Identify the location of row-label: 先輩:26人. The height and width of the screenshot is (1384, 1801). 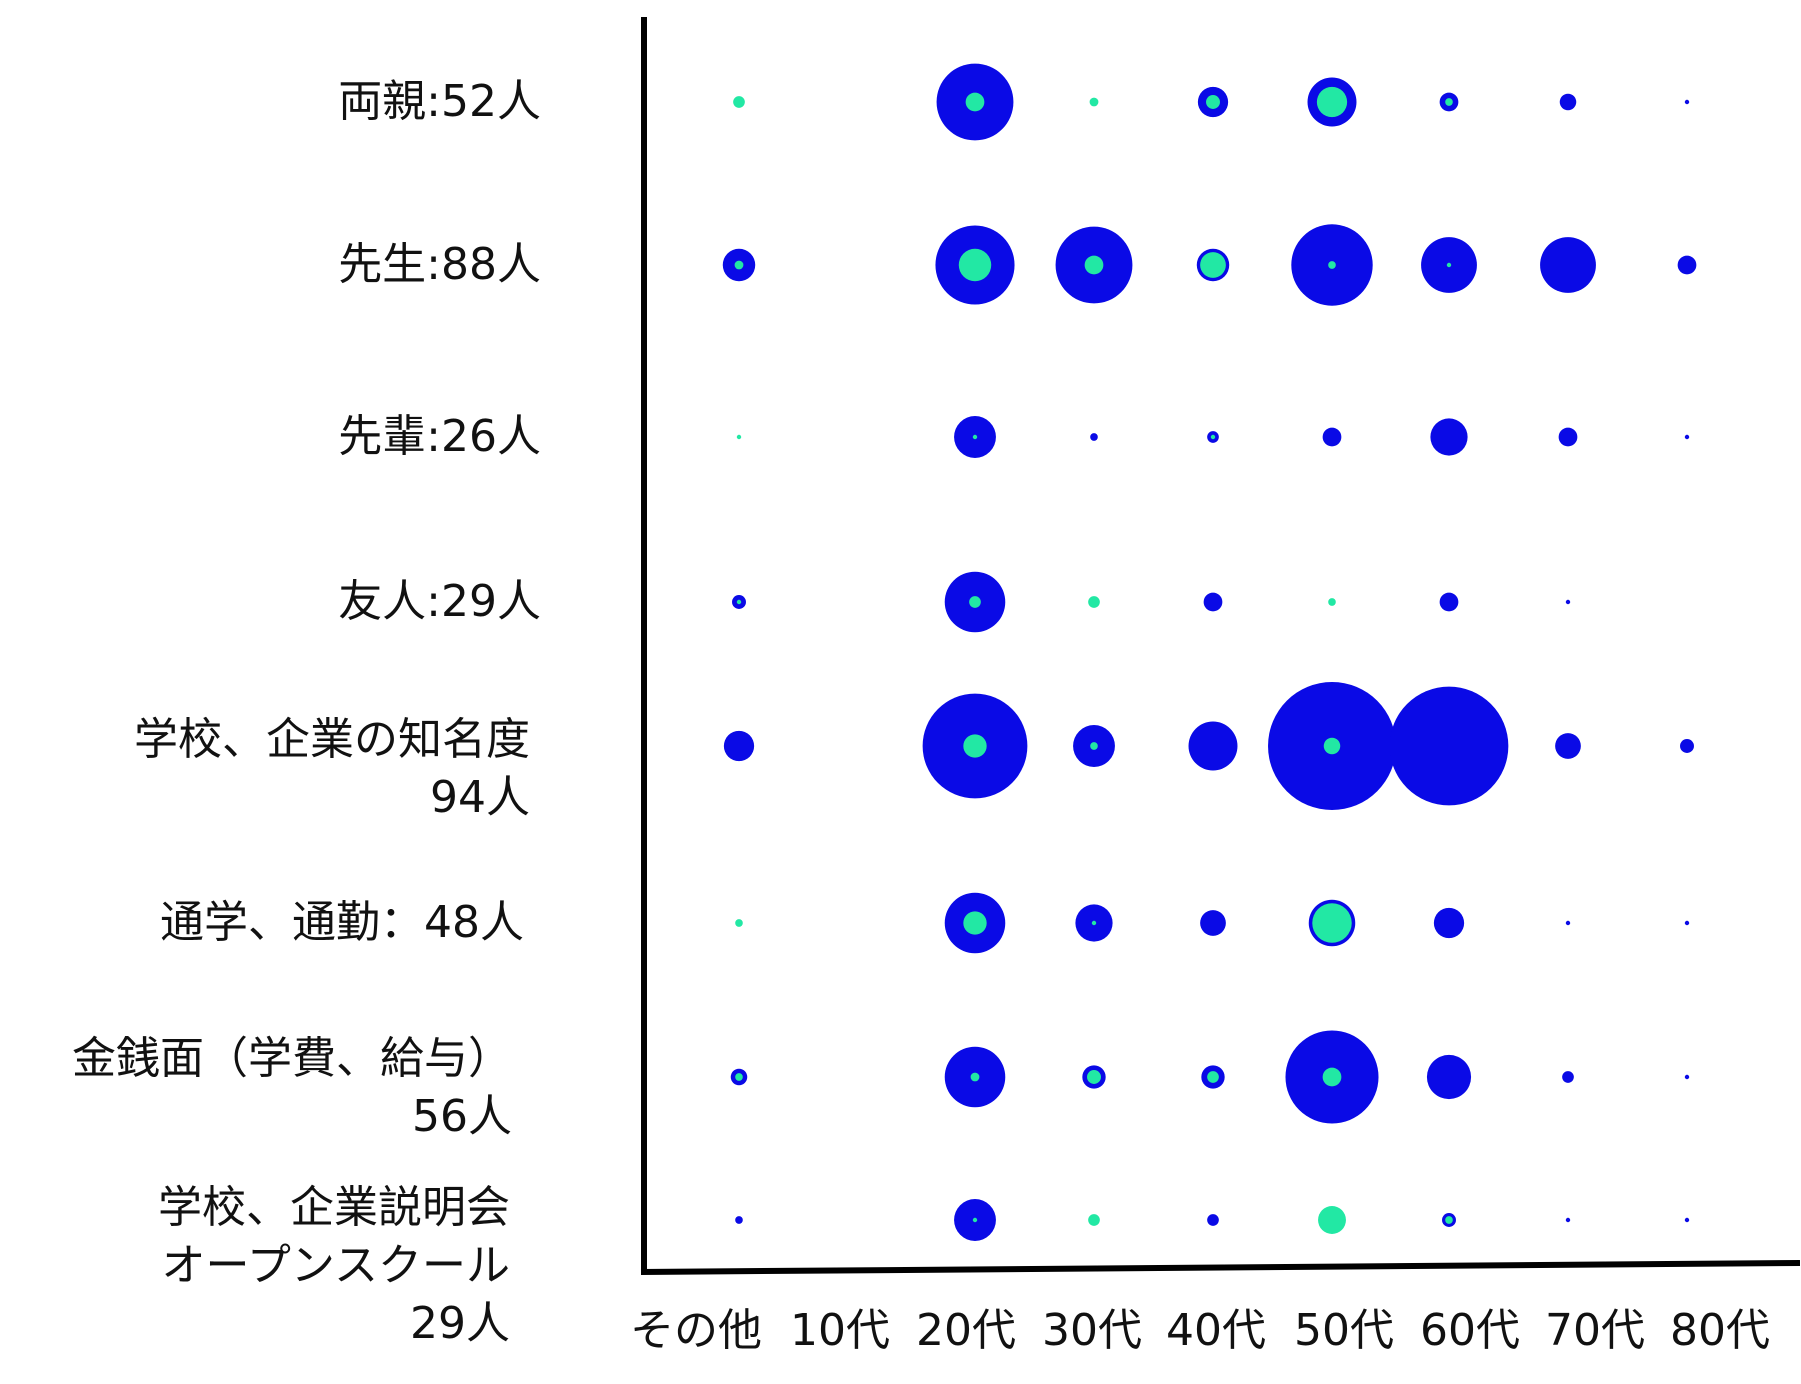
(439, 436).